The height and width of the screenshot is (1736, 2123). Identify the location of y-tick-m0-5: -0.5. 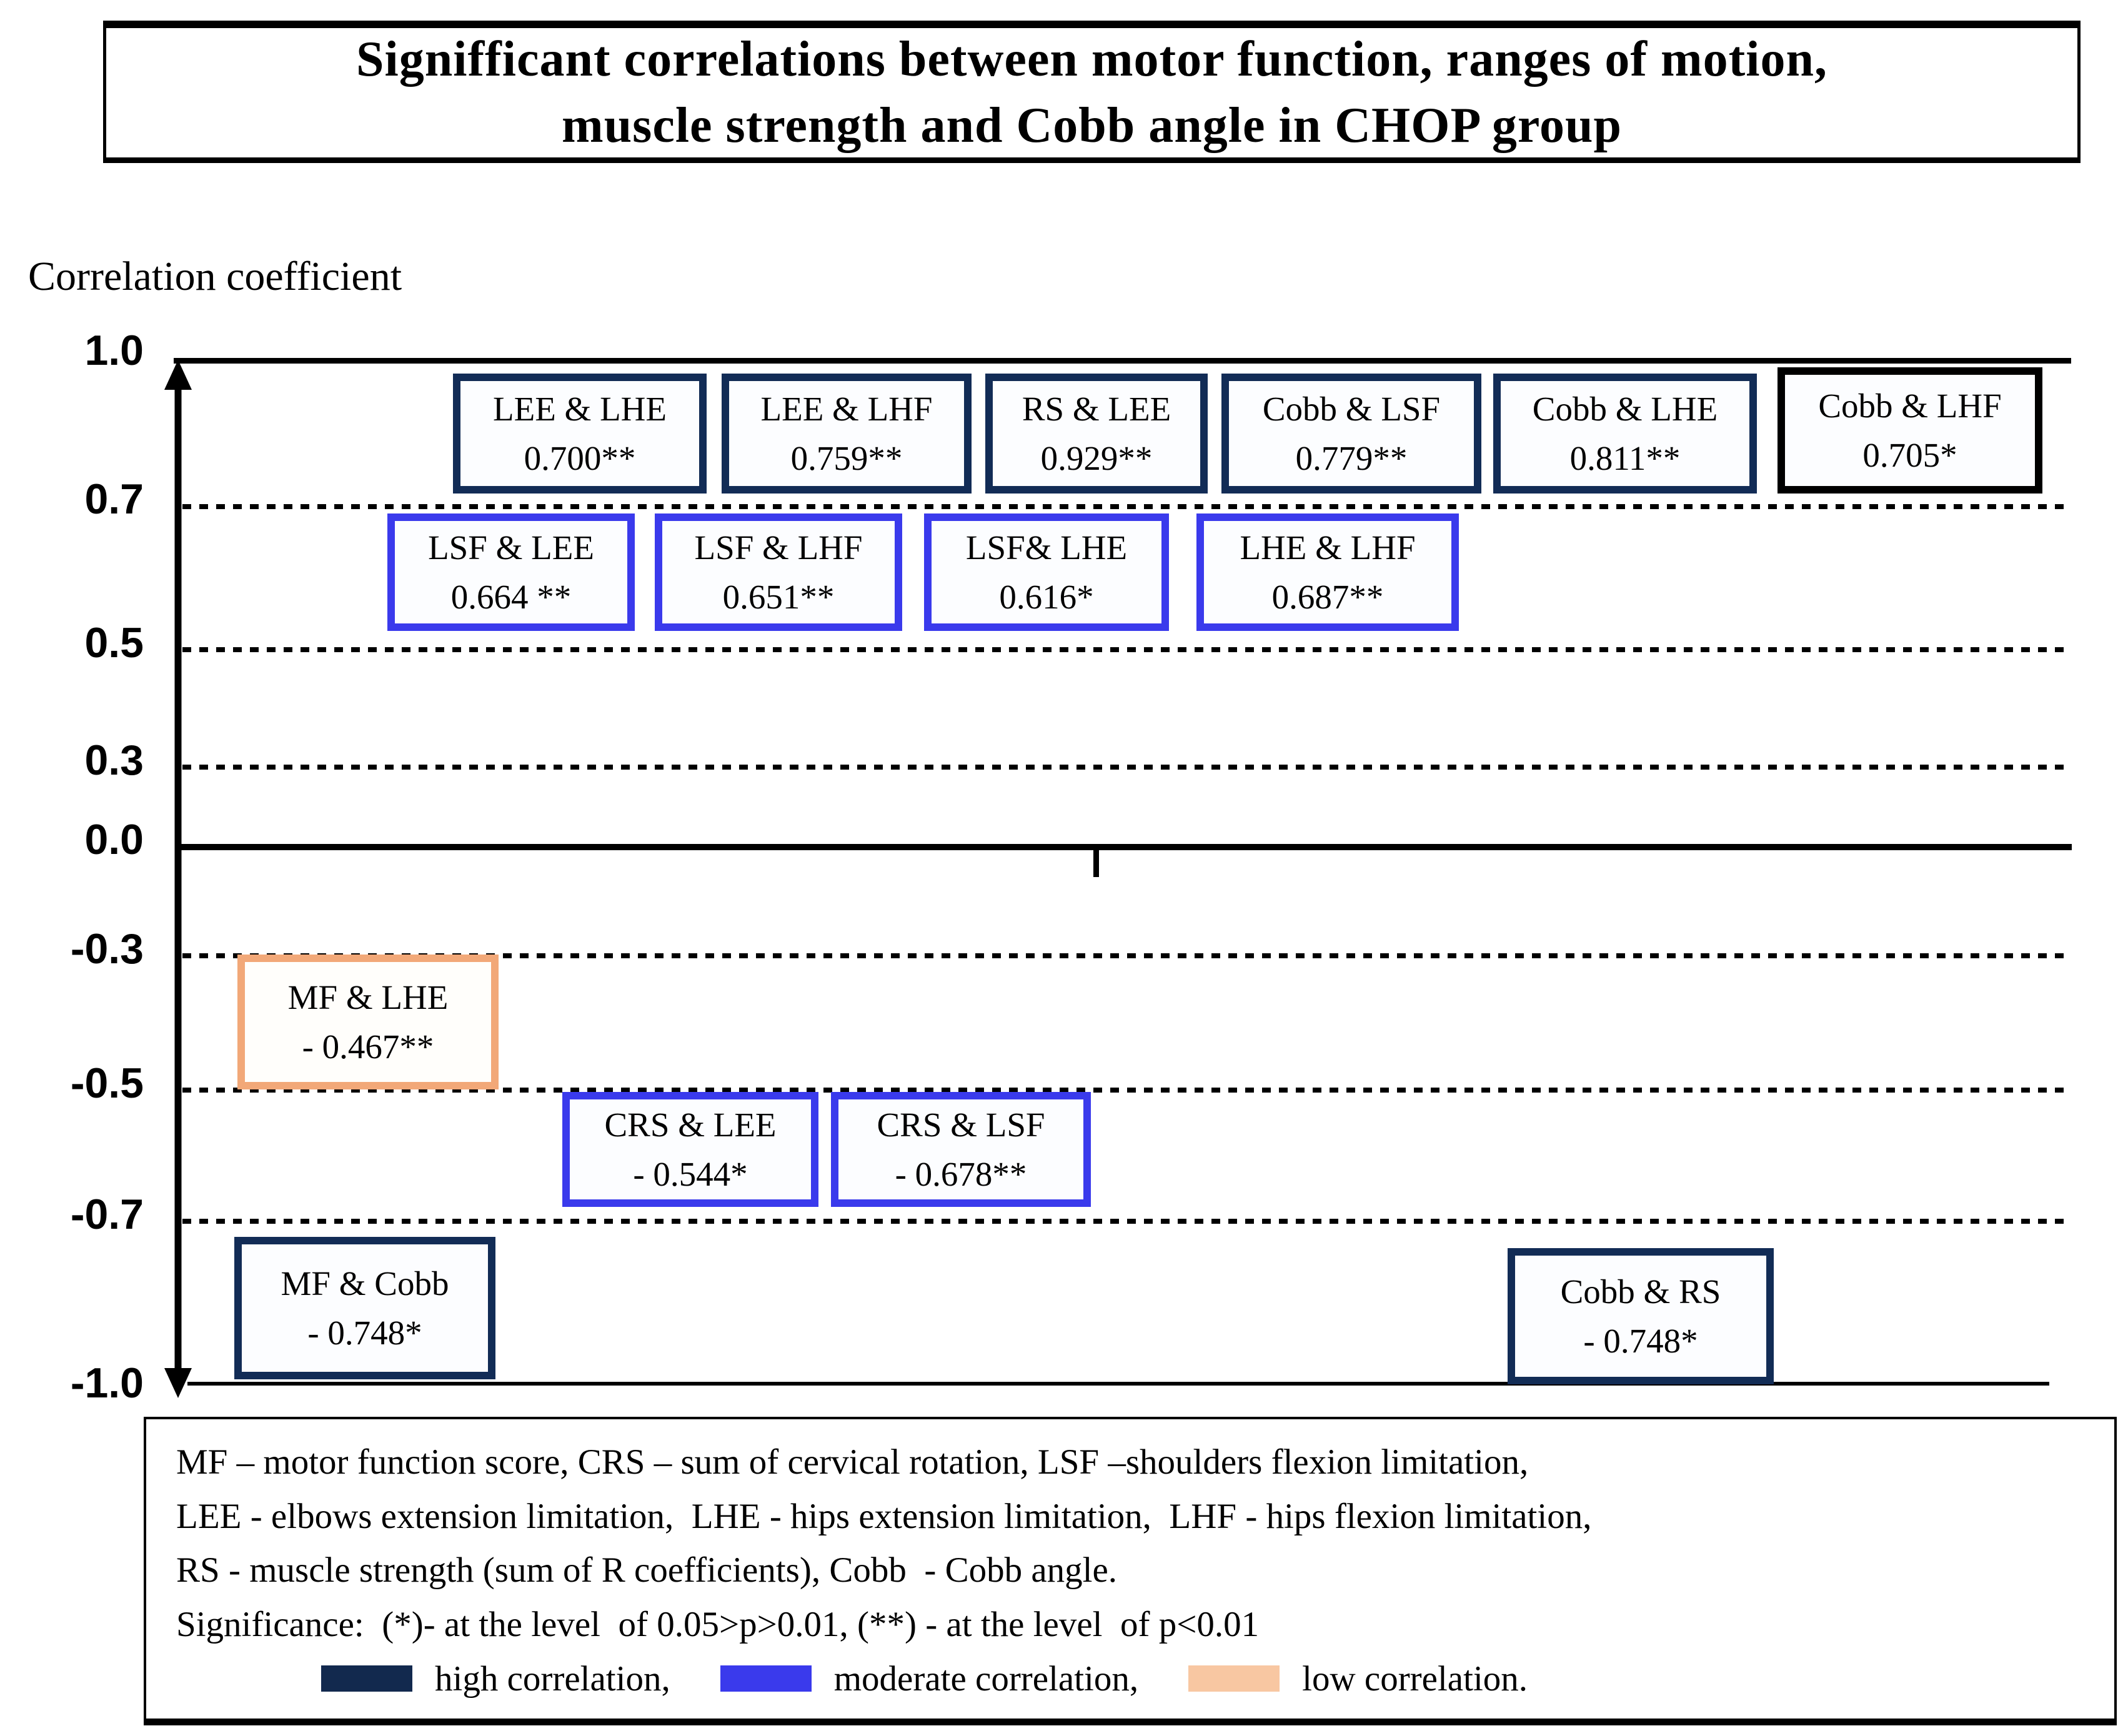
(107, 1083).